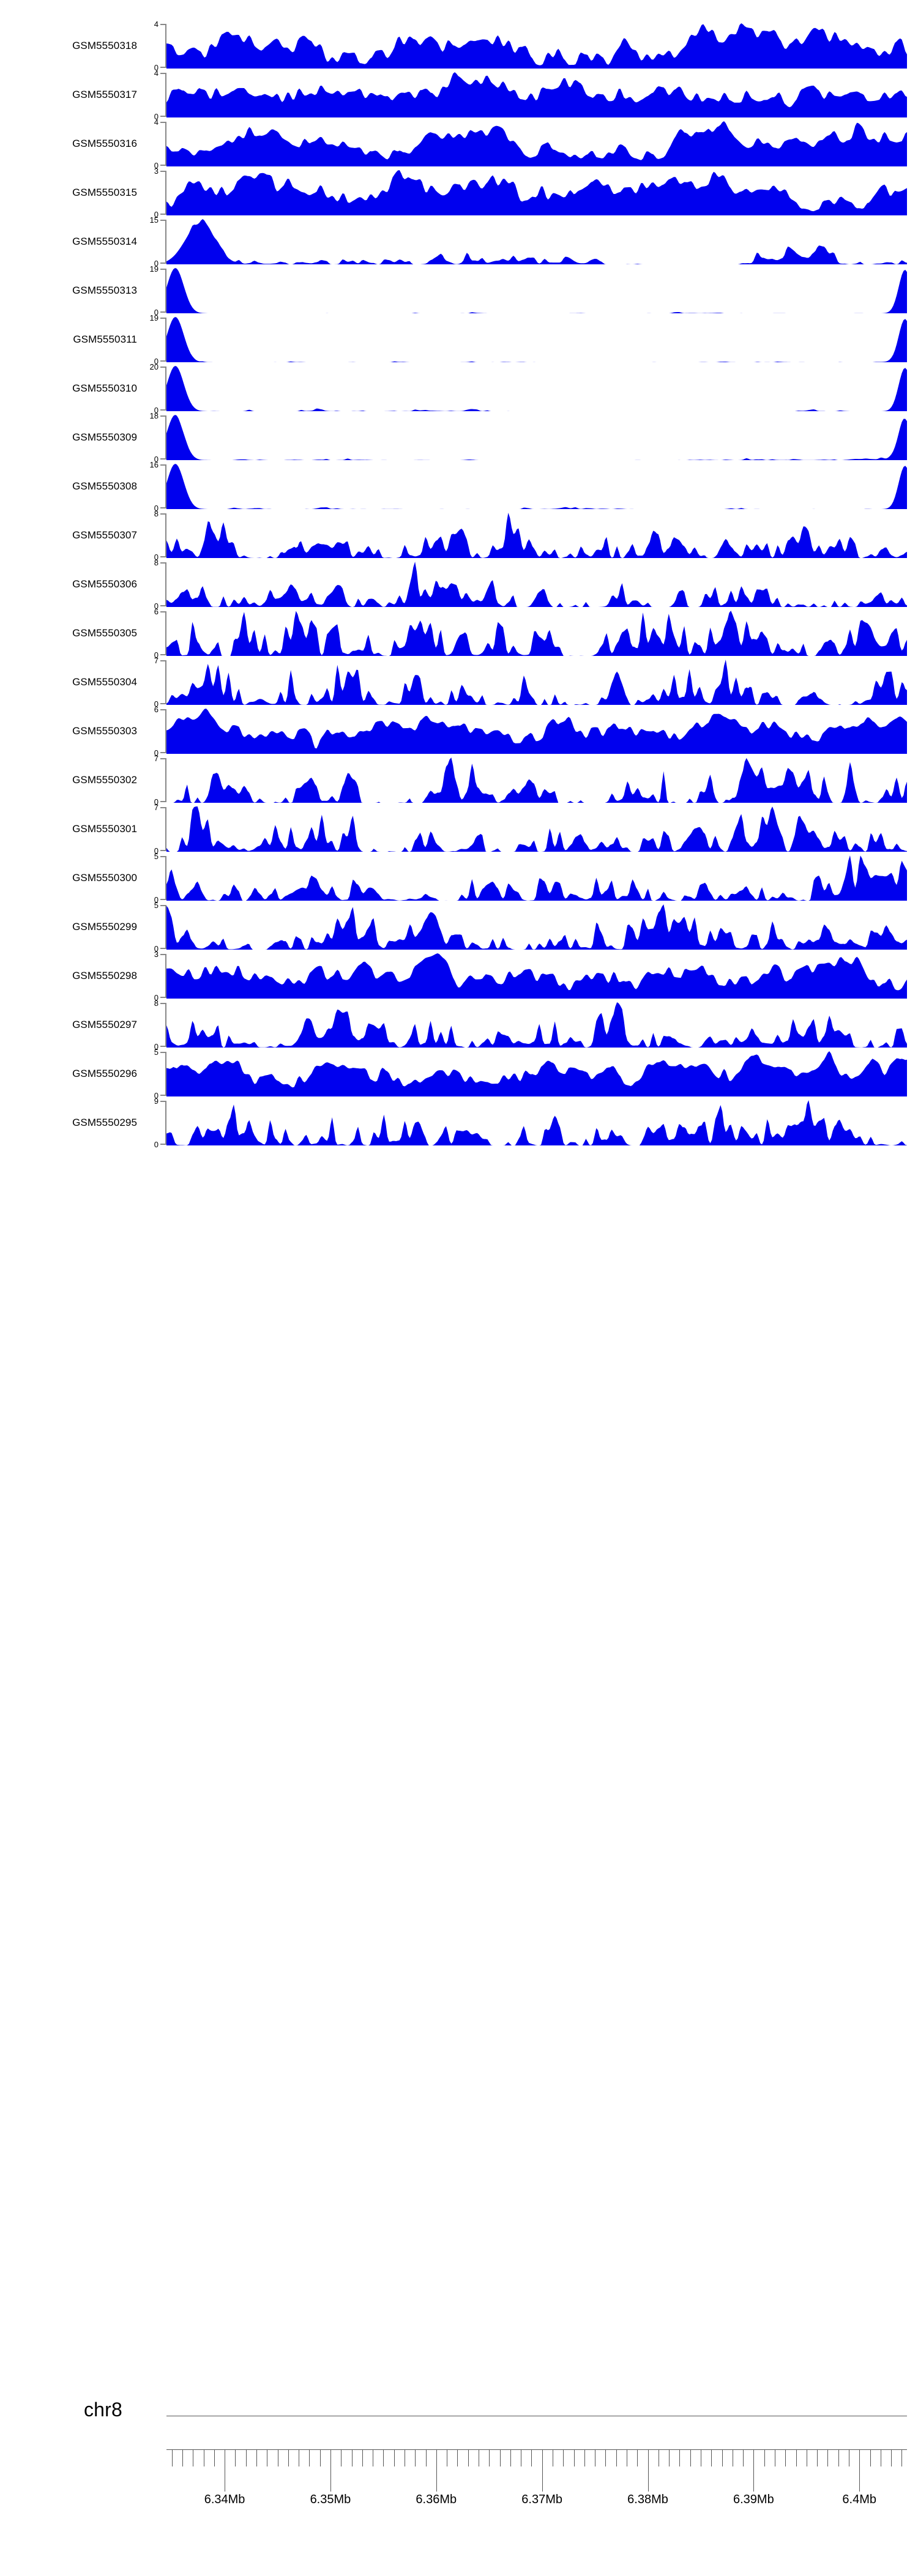  Describe the element at coordinates (104, 241) in the screenshot. I see `track-label: GSM5550314` at that location.